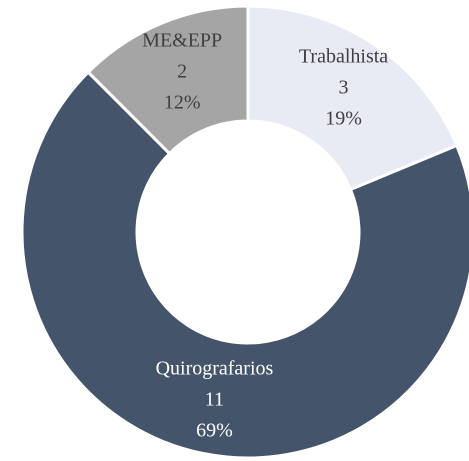 This screenshot has height=461, width=469. Describe the element at coordinates (182, 41) in the screenshot. I see `segment-label: ME&EPP` at that location.